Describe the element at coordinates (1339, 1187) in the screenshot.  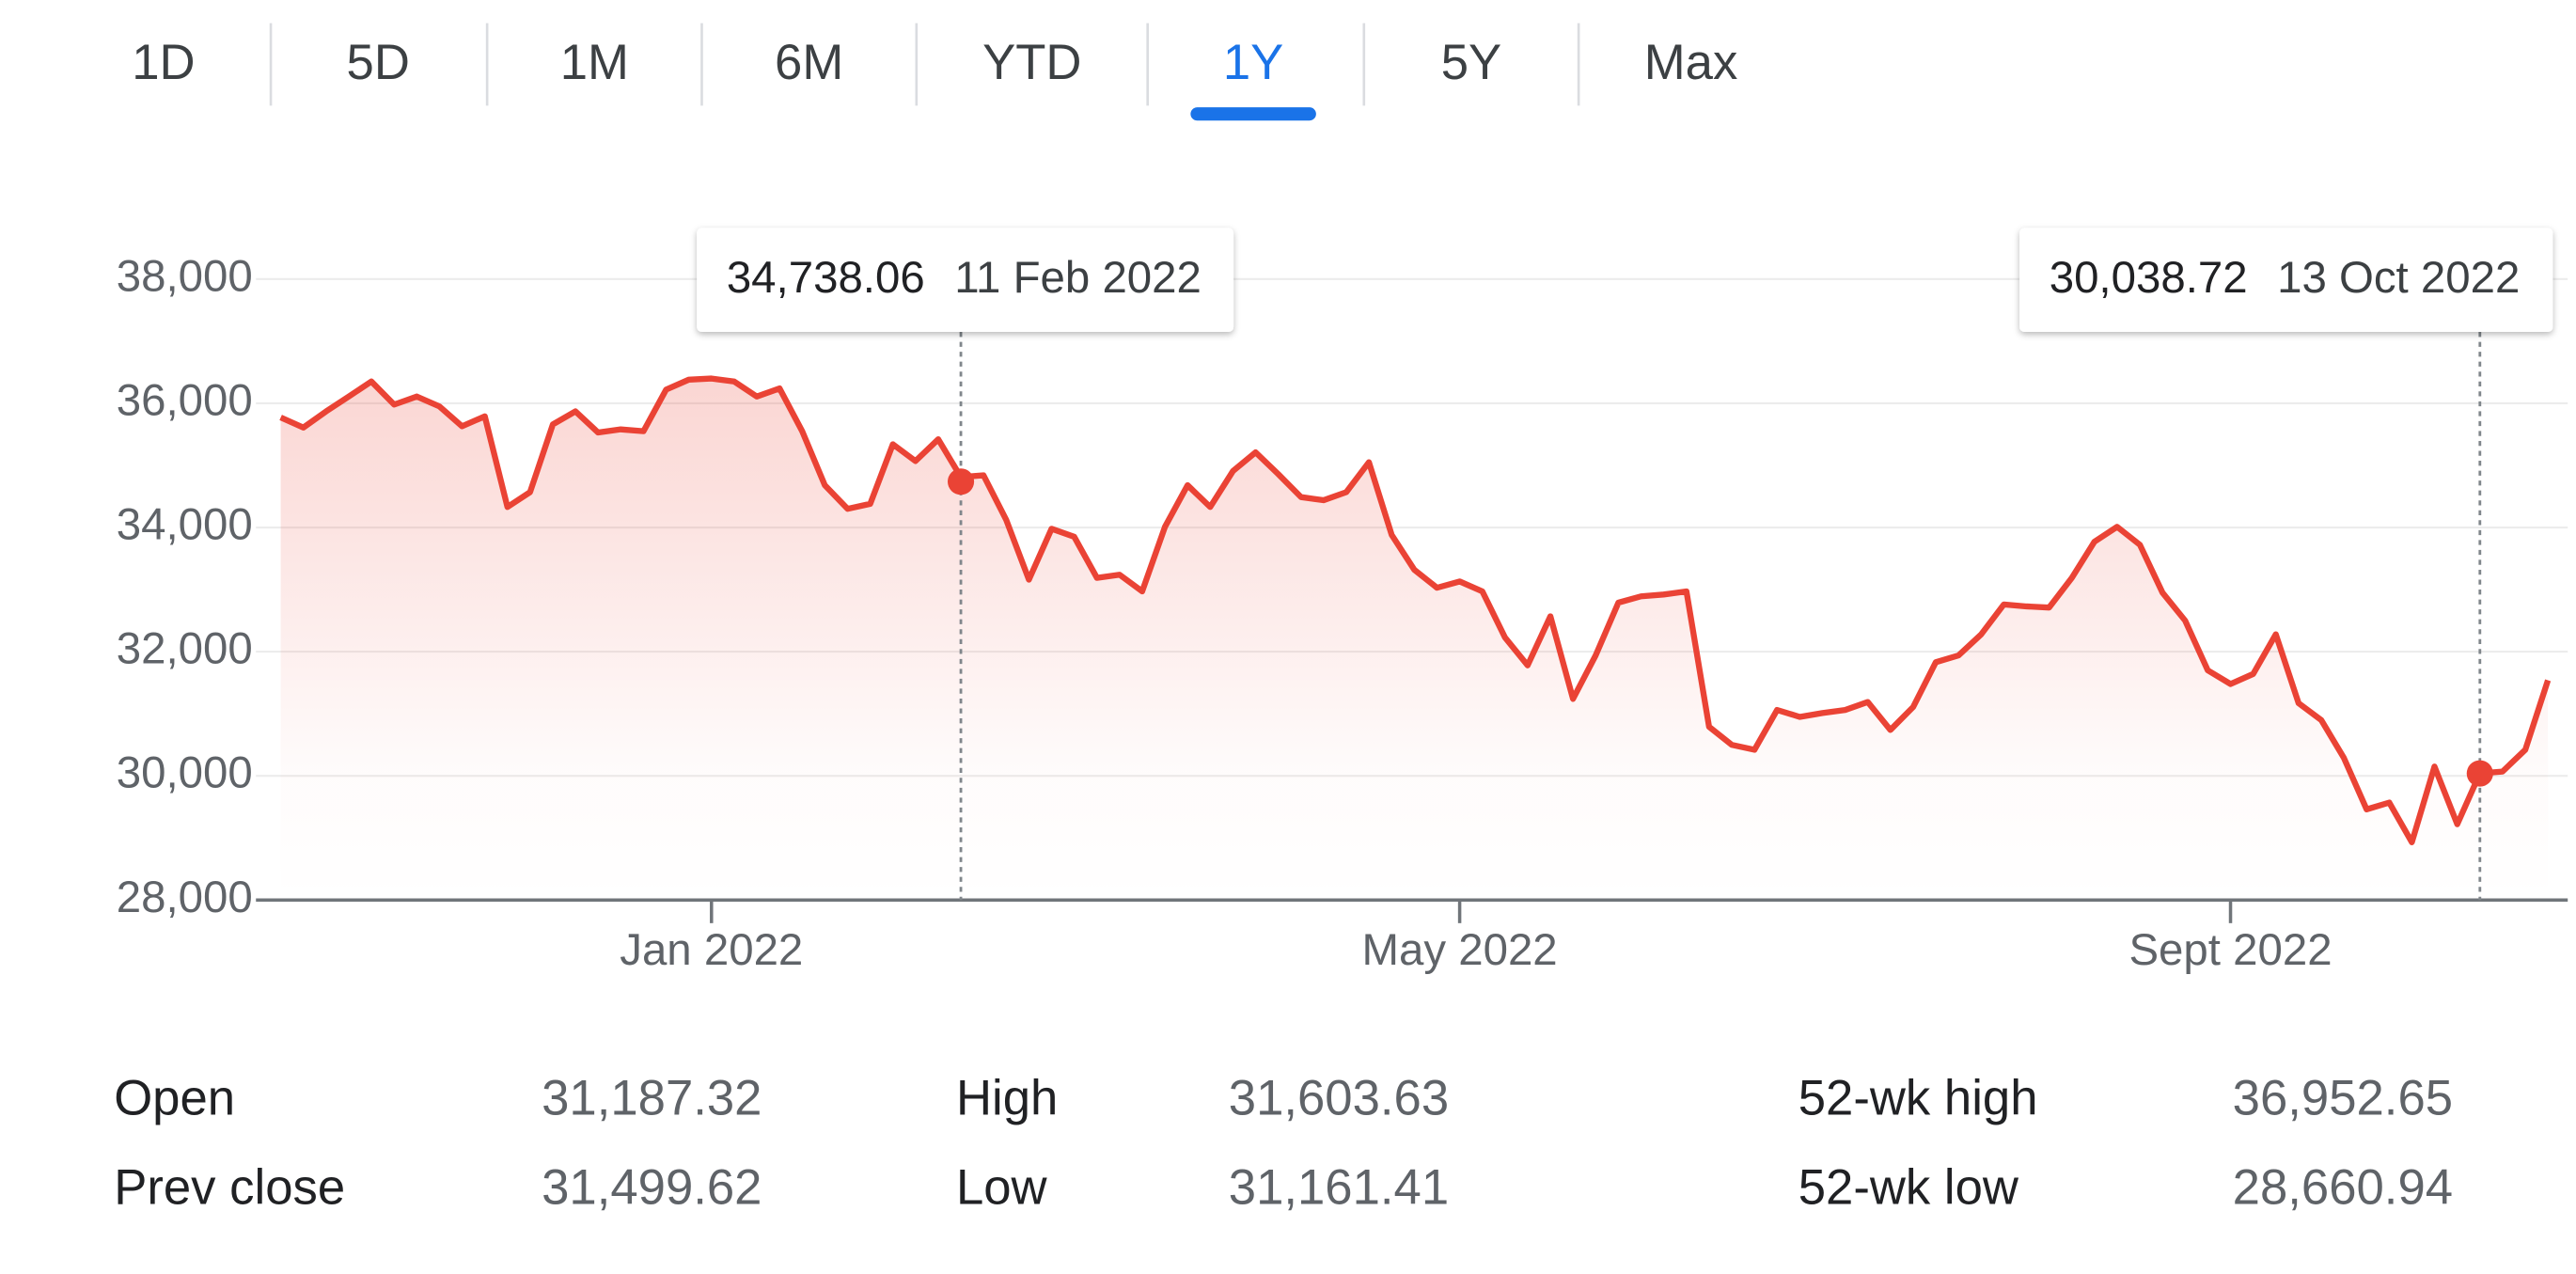
I see `stat-value: 31,161.41` at that location.